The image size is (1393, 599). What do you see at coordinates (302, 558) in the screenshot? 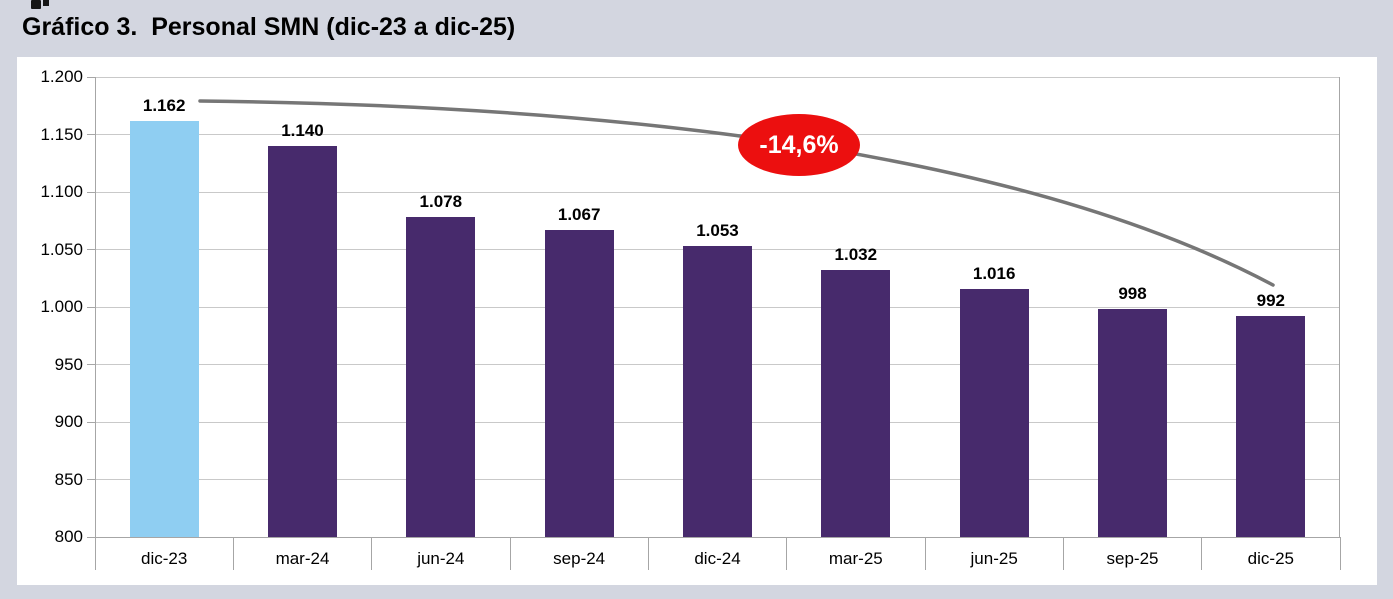
I see `x-tick-label: mar-24` at bounding box center [302, 558].